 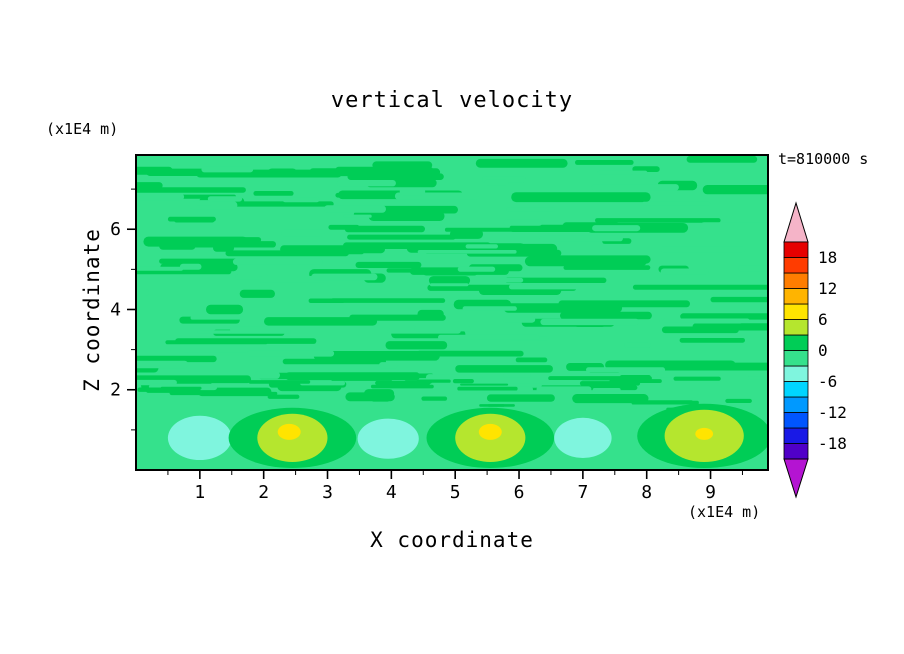 I want to click on x-tick-label: 1, so click(x=199, y=492).